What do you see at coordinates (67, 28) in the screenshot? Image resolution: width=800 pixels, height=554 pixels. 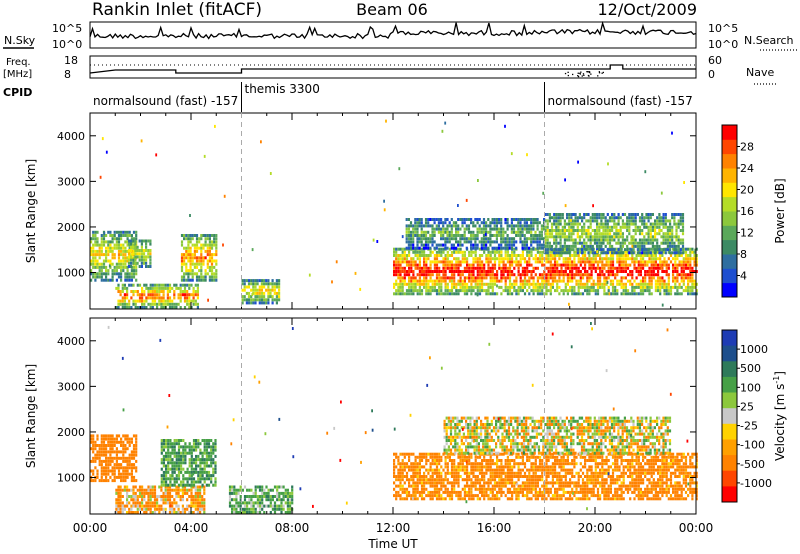 I see `nsky-tick-top: 10^5` at bounding box center [67, 28].